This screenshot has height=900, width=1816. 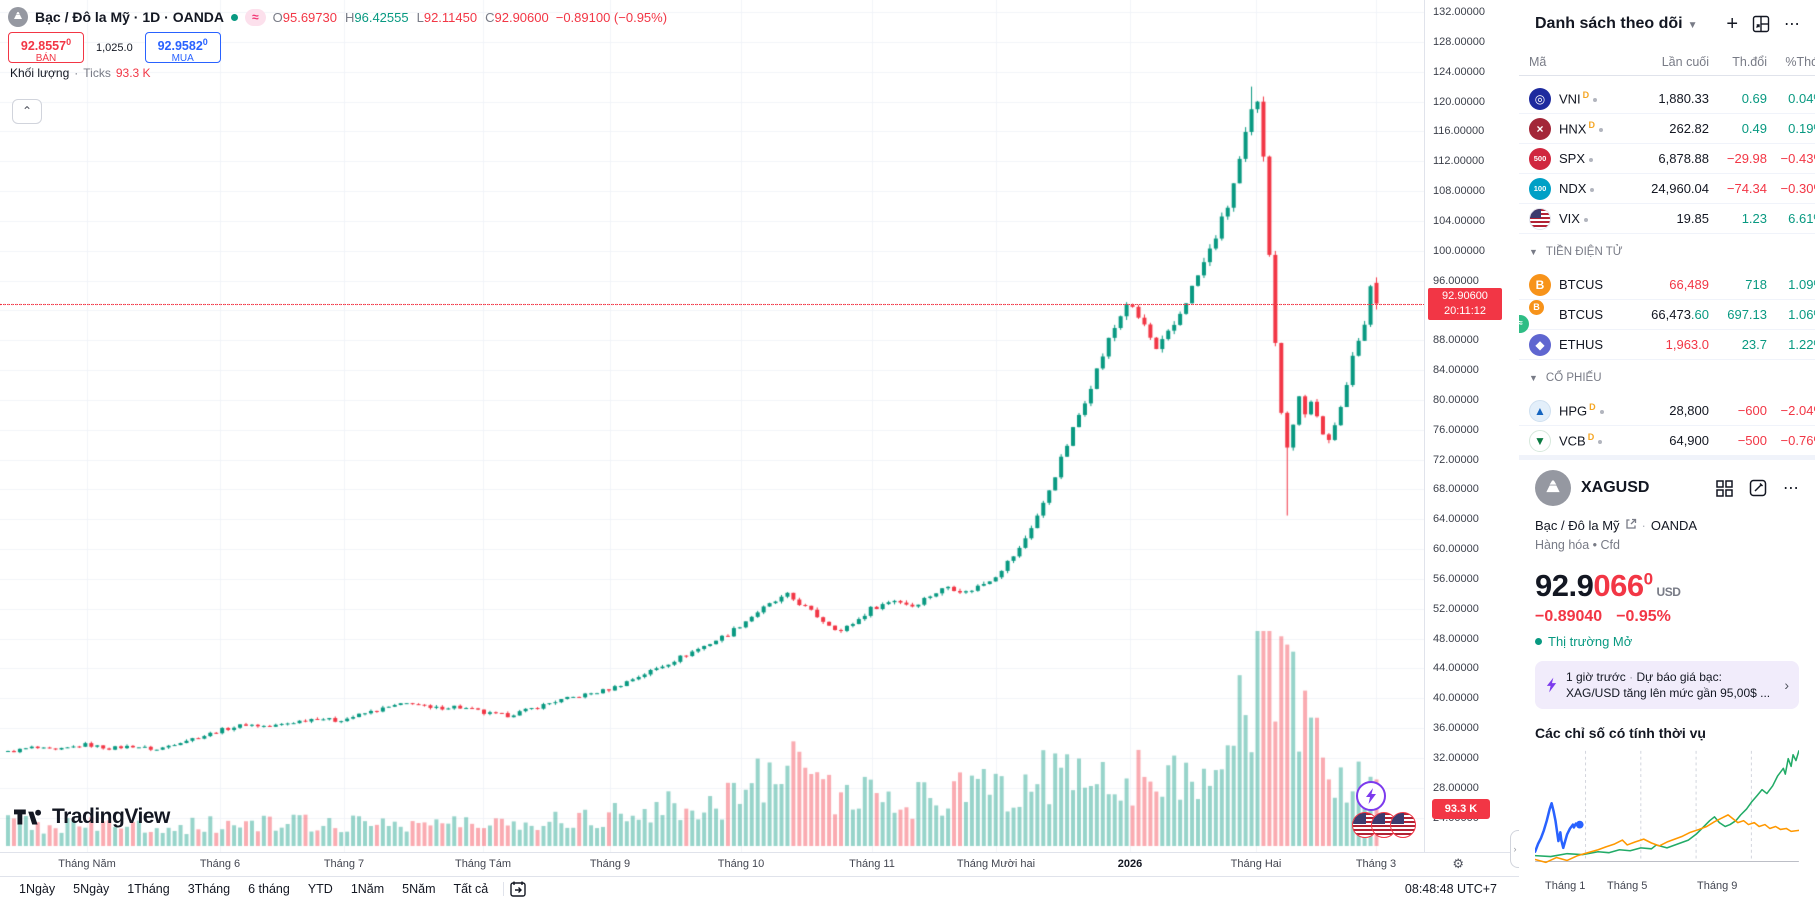 What do you see at coordinates (1459, 41) in the screenshot?
I see `price-axis-label: 128.00000` at bounding box center [1459, 41].